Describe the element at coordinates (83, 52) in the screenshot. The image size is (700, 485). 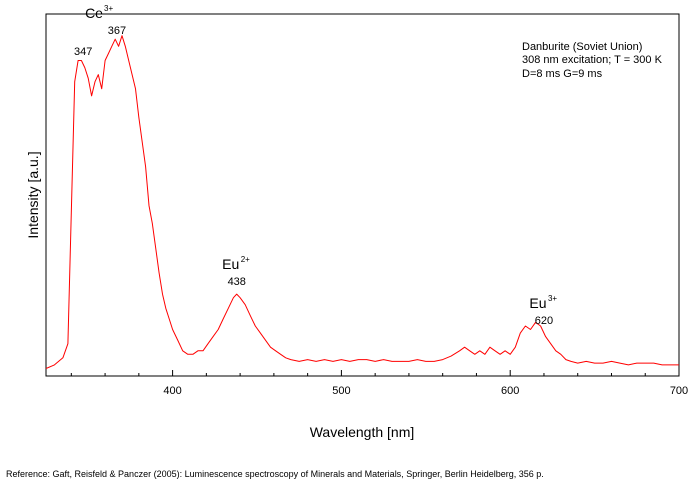
I see `peak-label: 347` at that location.